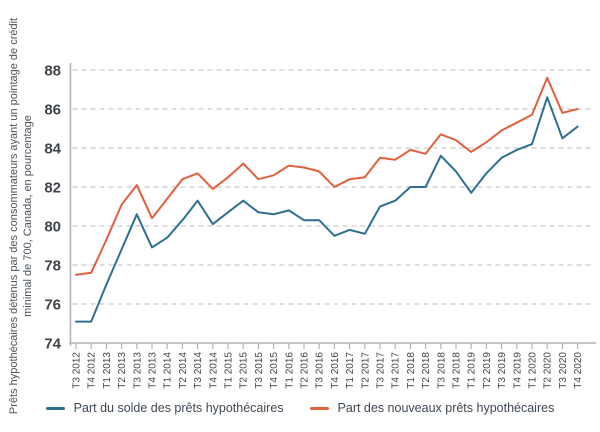 The image size is (600, 432). What do you see at coordinates (77, 370) in the screenshot?
I see `x-tick-label: T3 2012` at bounding box center [77, 370].